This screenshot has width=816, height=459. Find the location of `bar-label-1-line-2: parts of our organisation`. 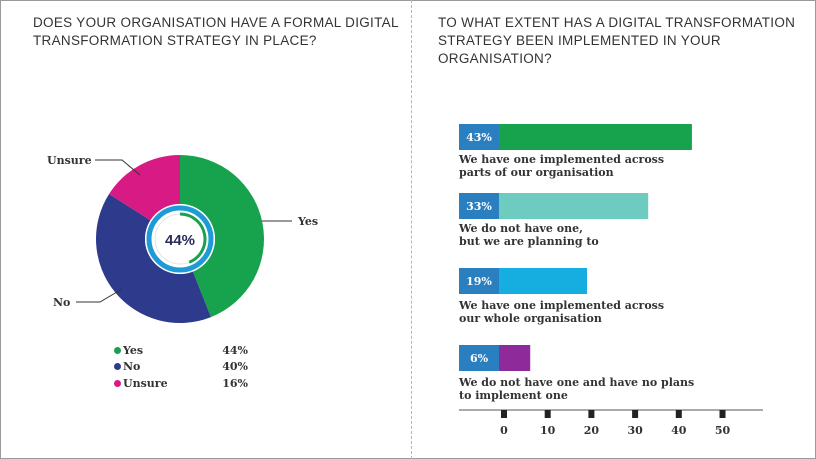

bar-label-1-line-2: parts of our organisation is located at coordinates (536, 172).